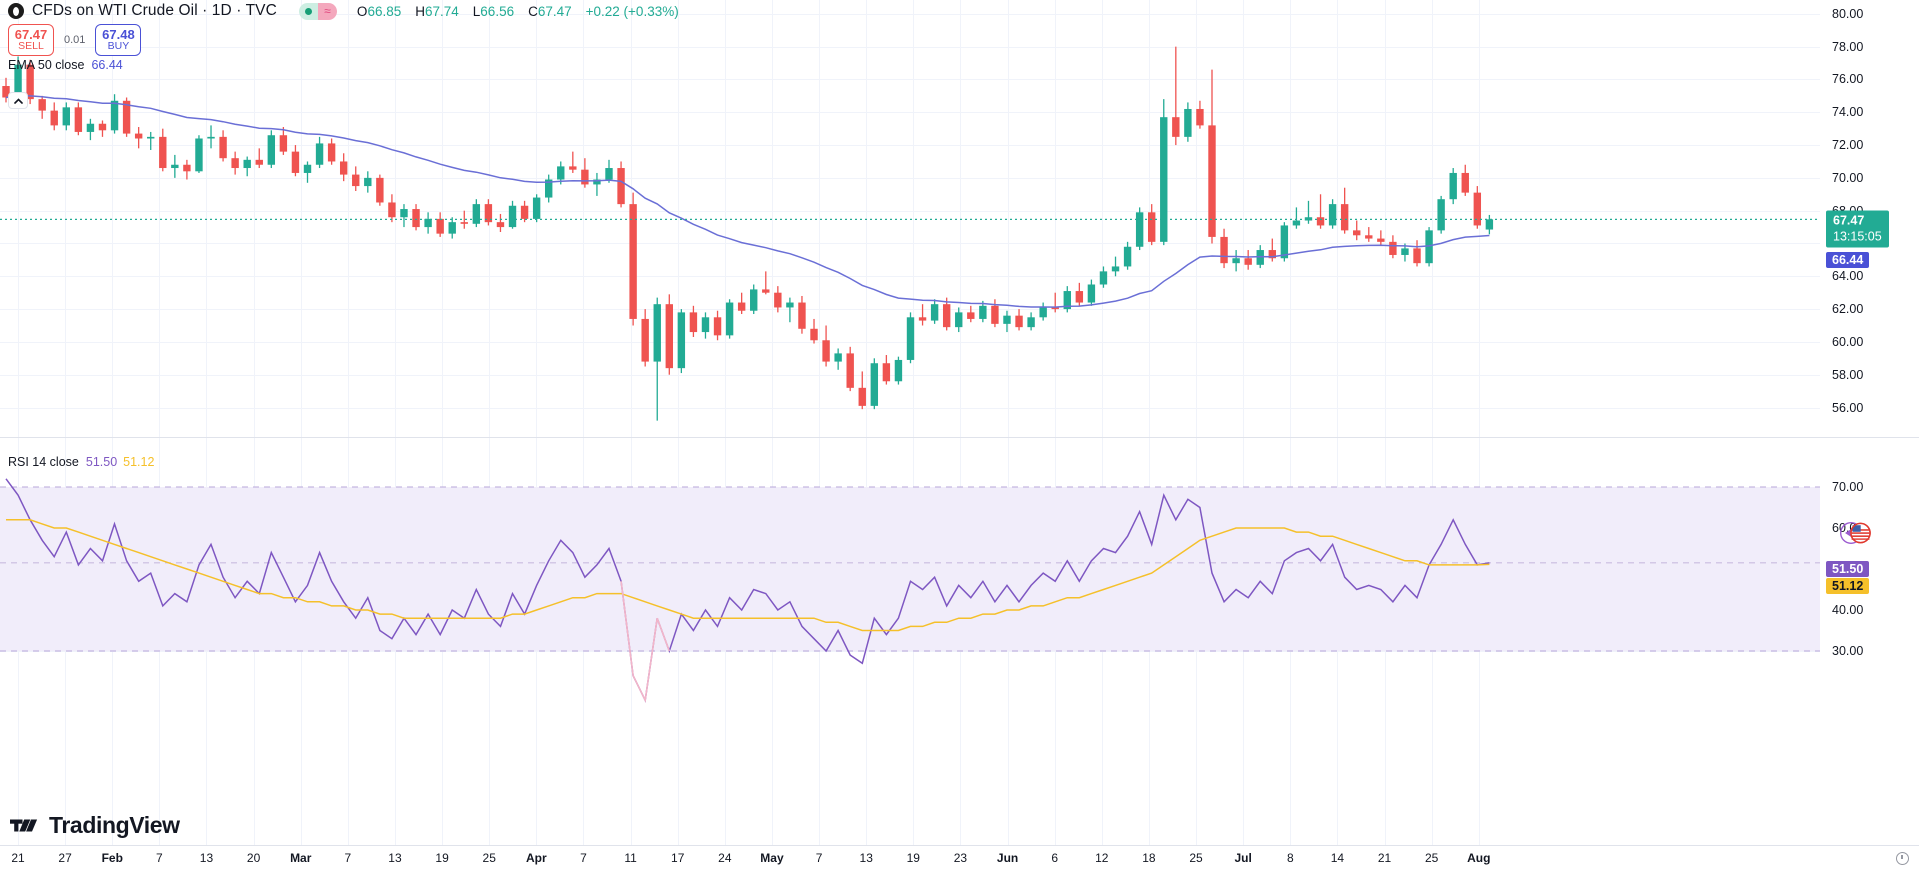 The height and width of the screenshot is (871, 1919). Describe the element at coordinates (348, 858) in the screenshot. I see `time-axis-label: 7` at that location.